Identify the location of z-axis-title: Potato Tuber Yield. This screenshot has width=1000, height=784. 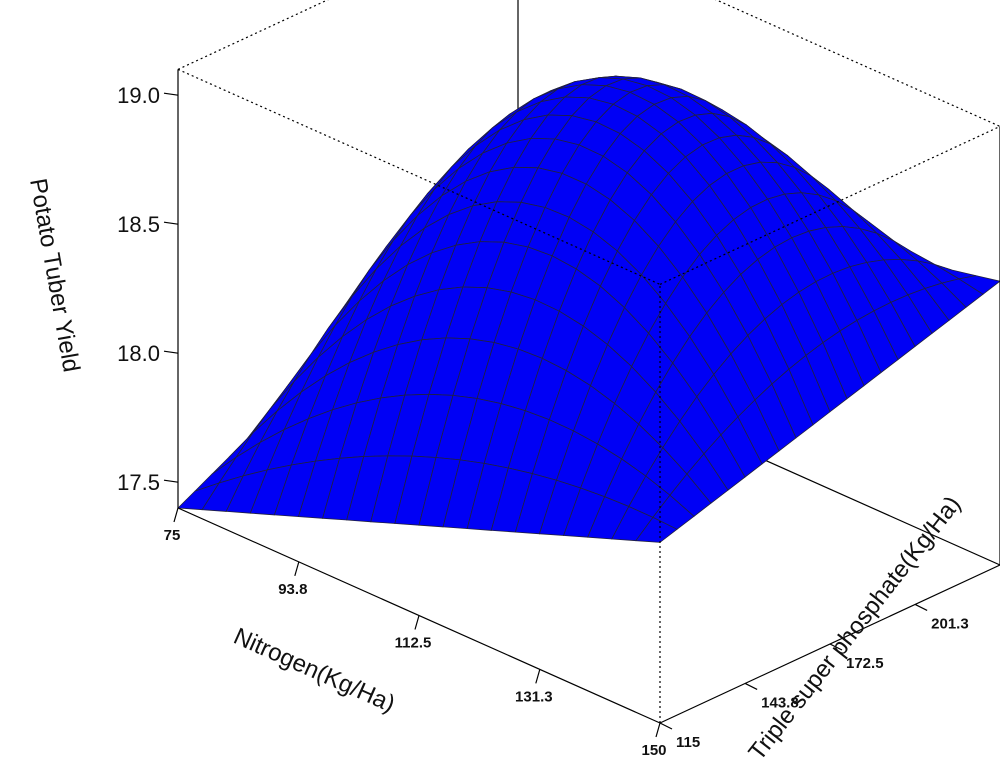
(54, 275).